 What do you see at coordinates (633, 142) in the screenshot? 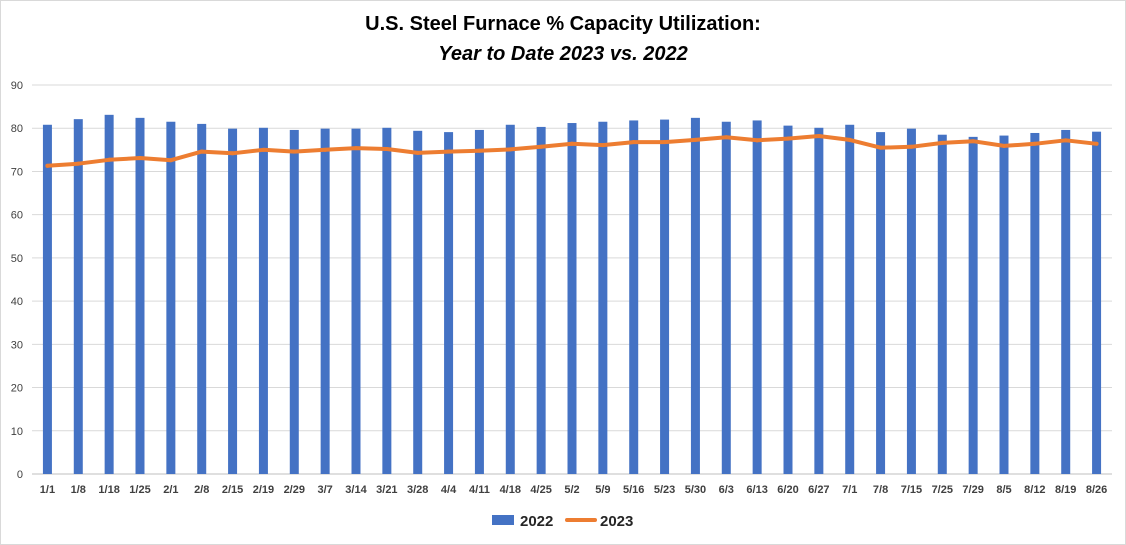
I see `point-2023-5/16` at bounding box center [633, 142].